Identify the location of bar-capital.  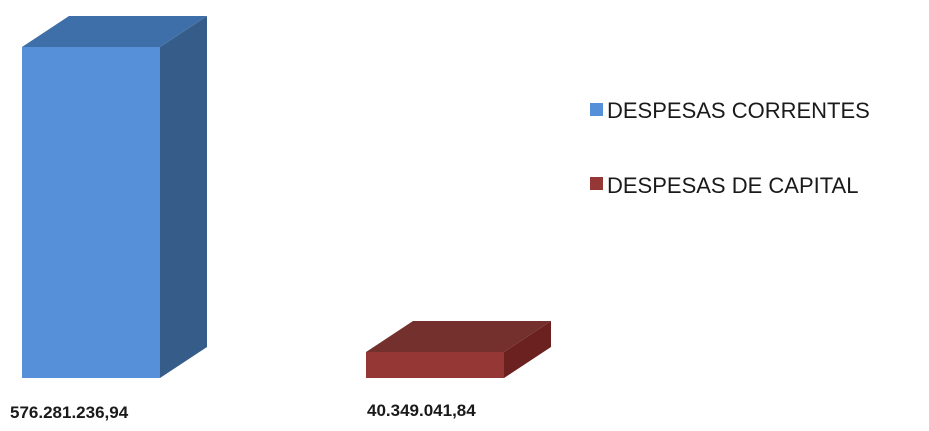
(458, 349).